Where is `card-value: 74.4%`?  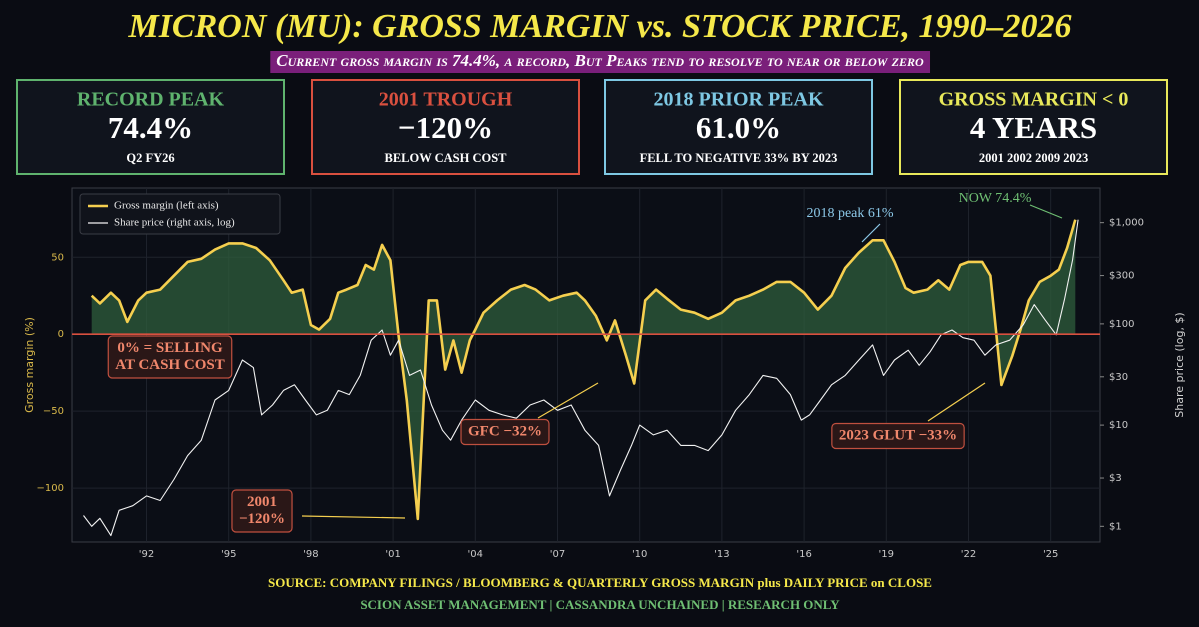 card-value: 74.4% is located at coordinates (150, 127).